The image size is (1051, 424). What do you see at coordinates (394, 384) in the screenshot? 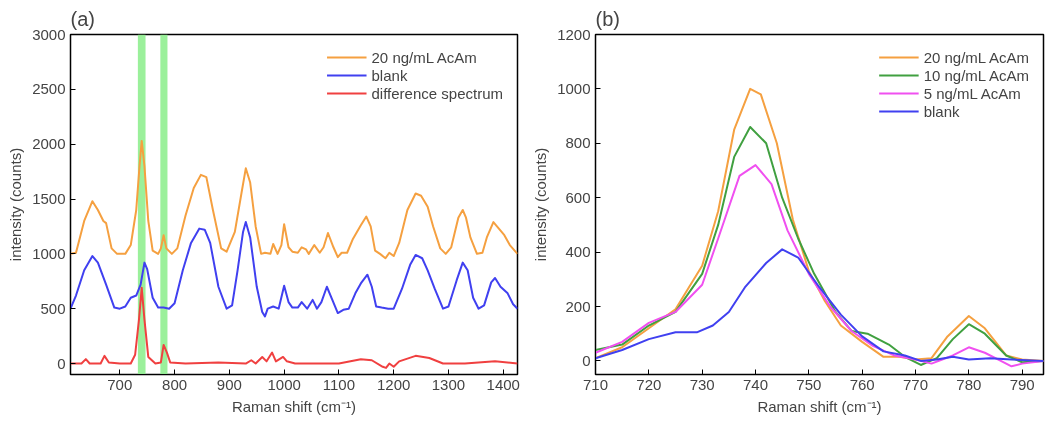
I see `x-tick-label: 1200` at bounding box center [394, 384].